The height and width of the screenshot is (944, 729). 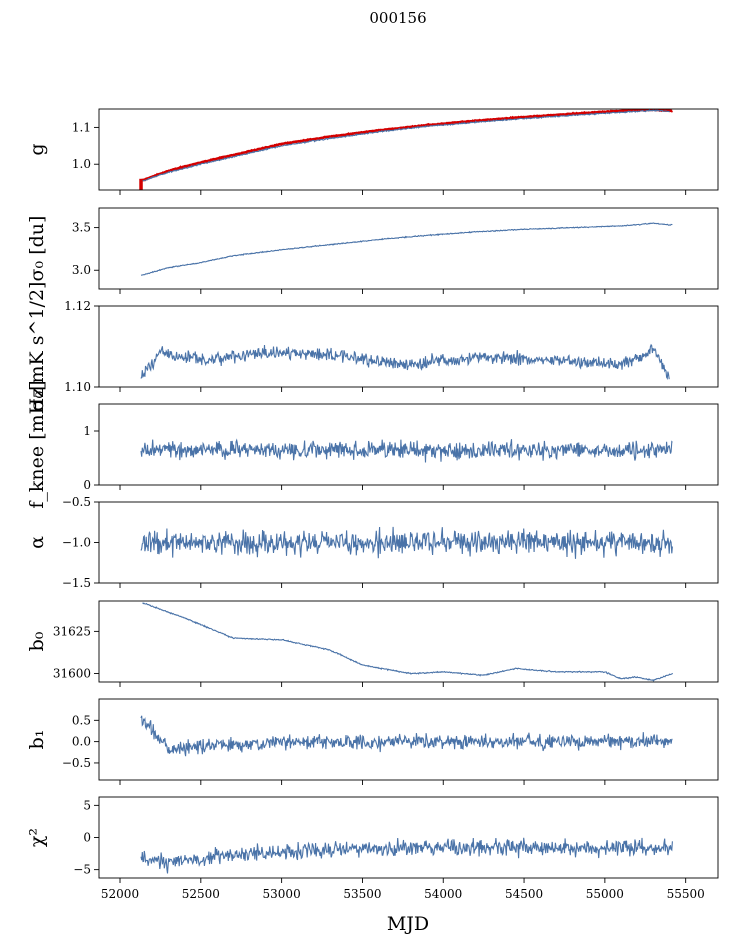 I want to click on x-tick-label: 53000, so click(x=282, y=894).